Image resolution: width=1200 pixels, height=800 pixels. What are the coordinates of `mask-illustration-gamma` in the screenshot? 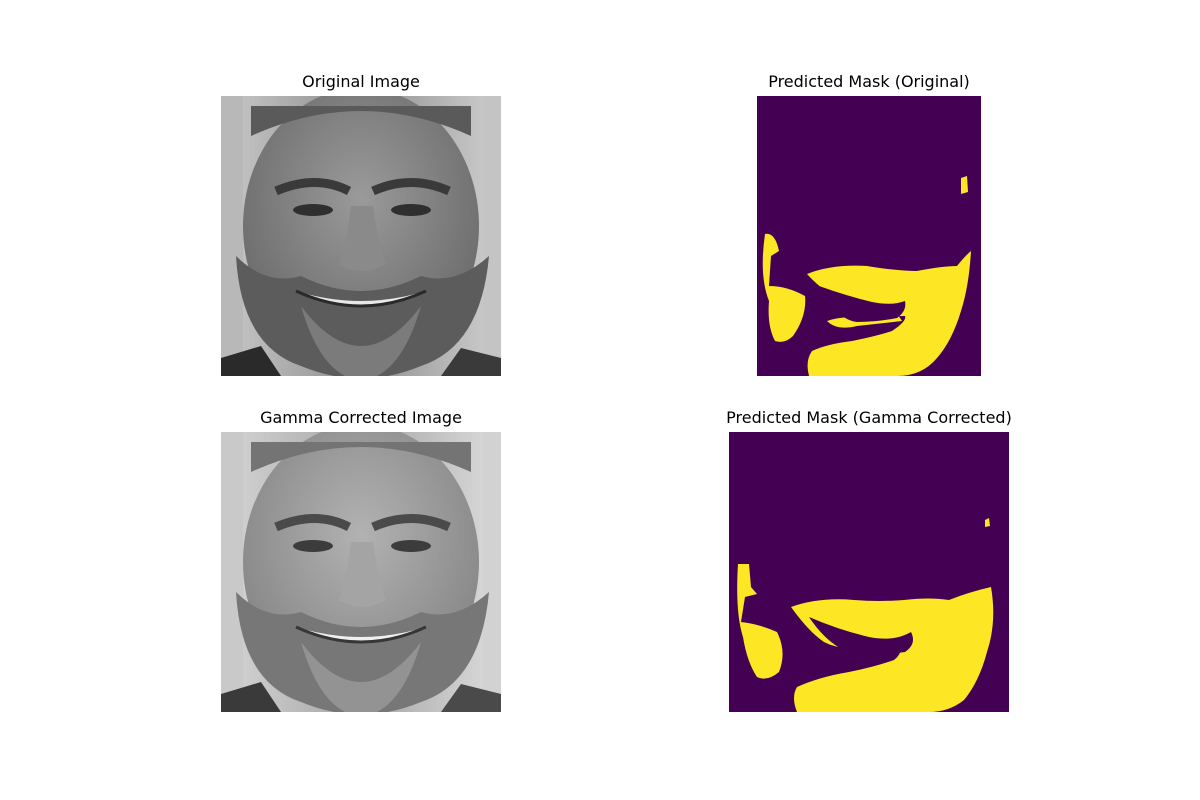 It's located at (869, 572).